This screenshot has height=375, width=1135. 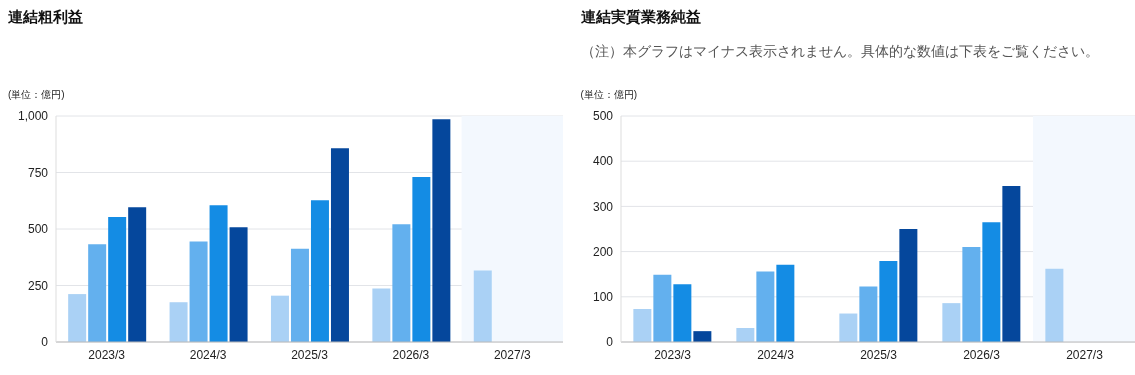 What do you see at coordinates (602, 206) in the screenshot?
I see `y-tick-label: 300` at bounding box center [602, 206].